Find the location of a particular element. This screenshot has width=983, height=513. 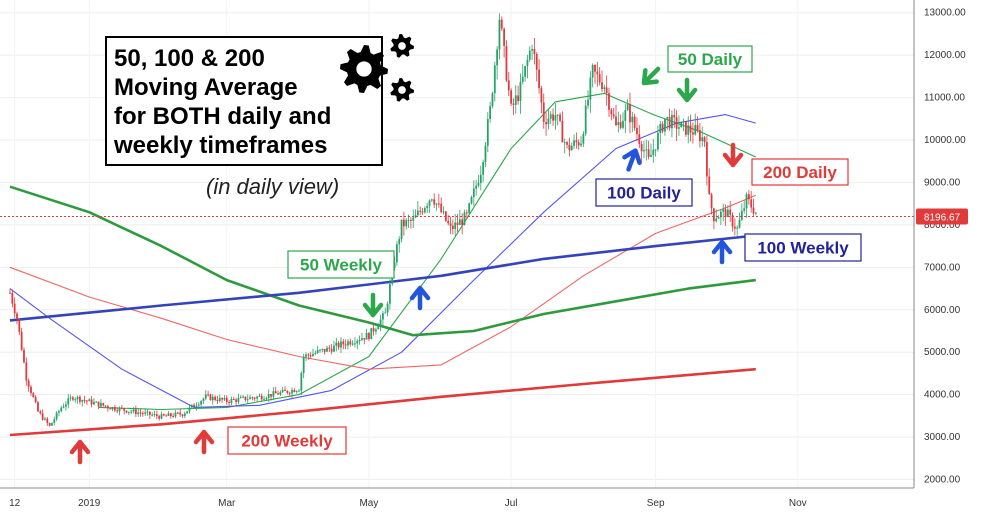

x-tick-label: Sep is located at coordinates (656, 503).